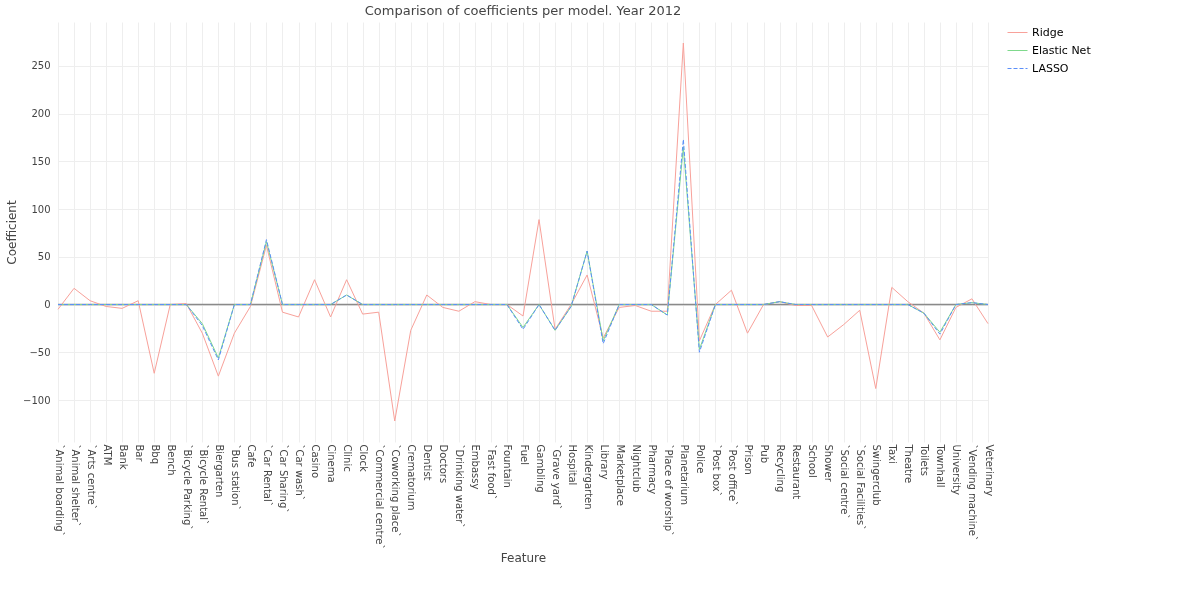  I want to click on x-tick-label: Pharmacy, so click(652, 469).